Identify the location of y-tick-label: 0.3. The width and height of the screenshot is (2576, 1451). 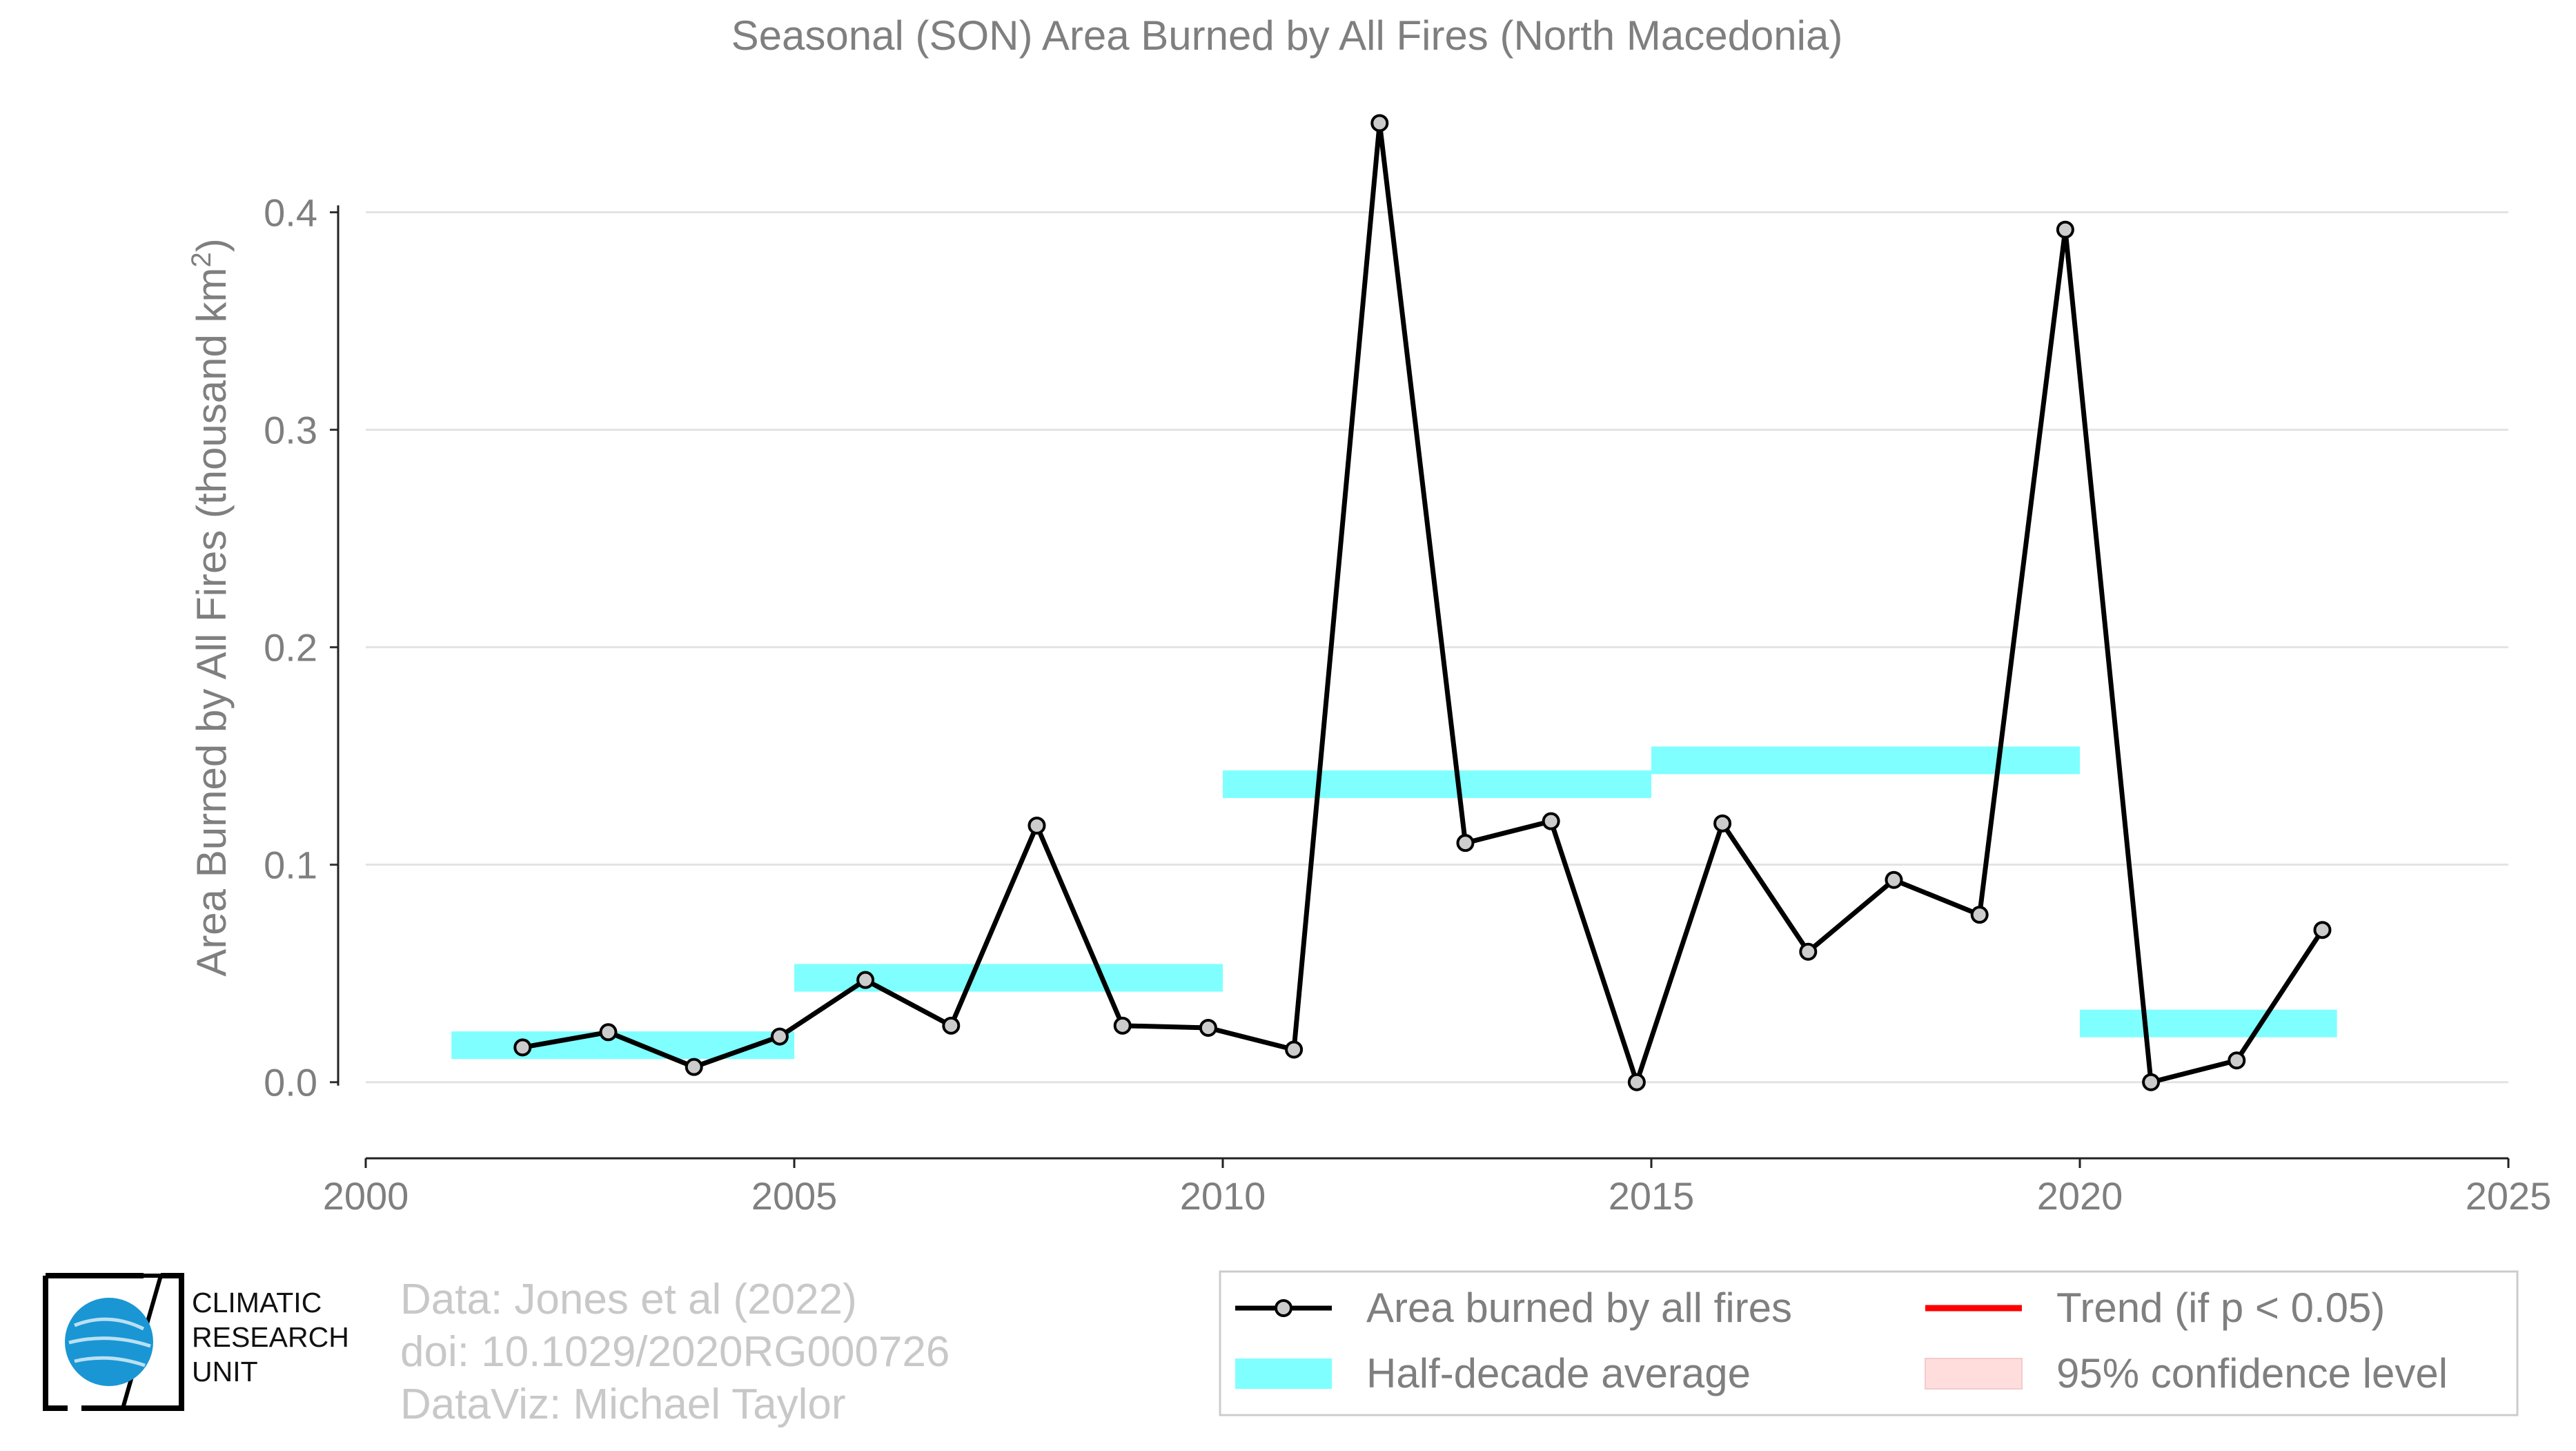
(290, 430).